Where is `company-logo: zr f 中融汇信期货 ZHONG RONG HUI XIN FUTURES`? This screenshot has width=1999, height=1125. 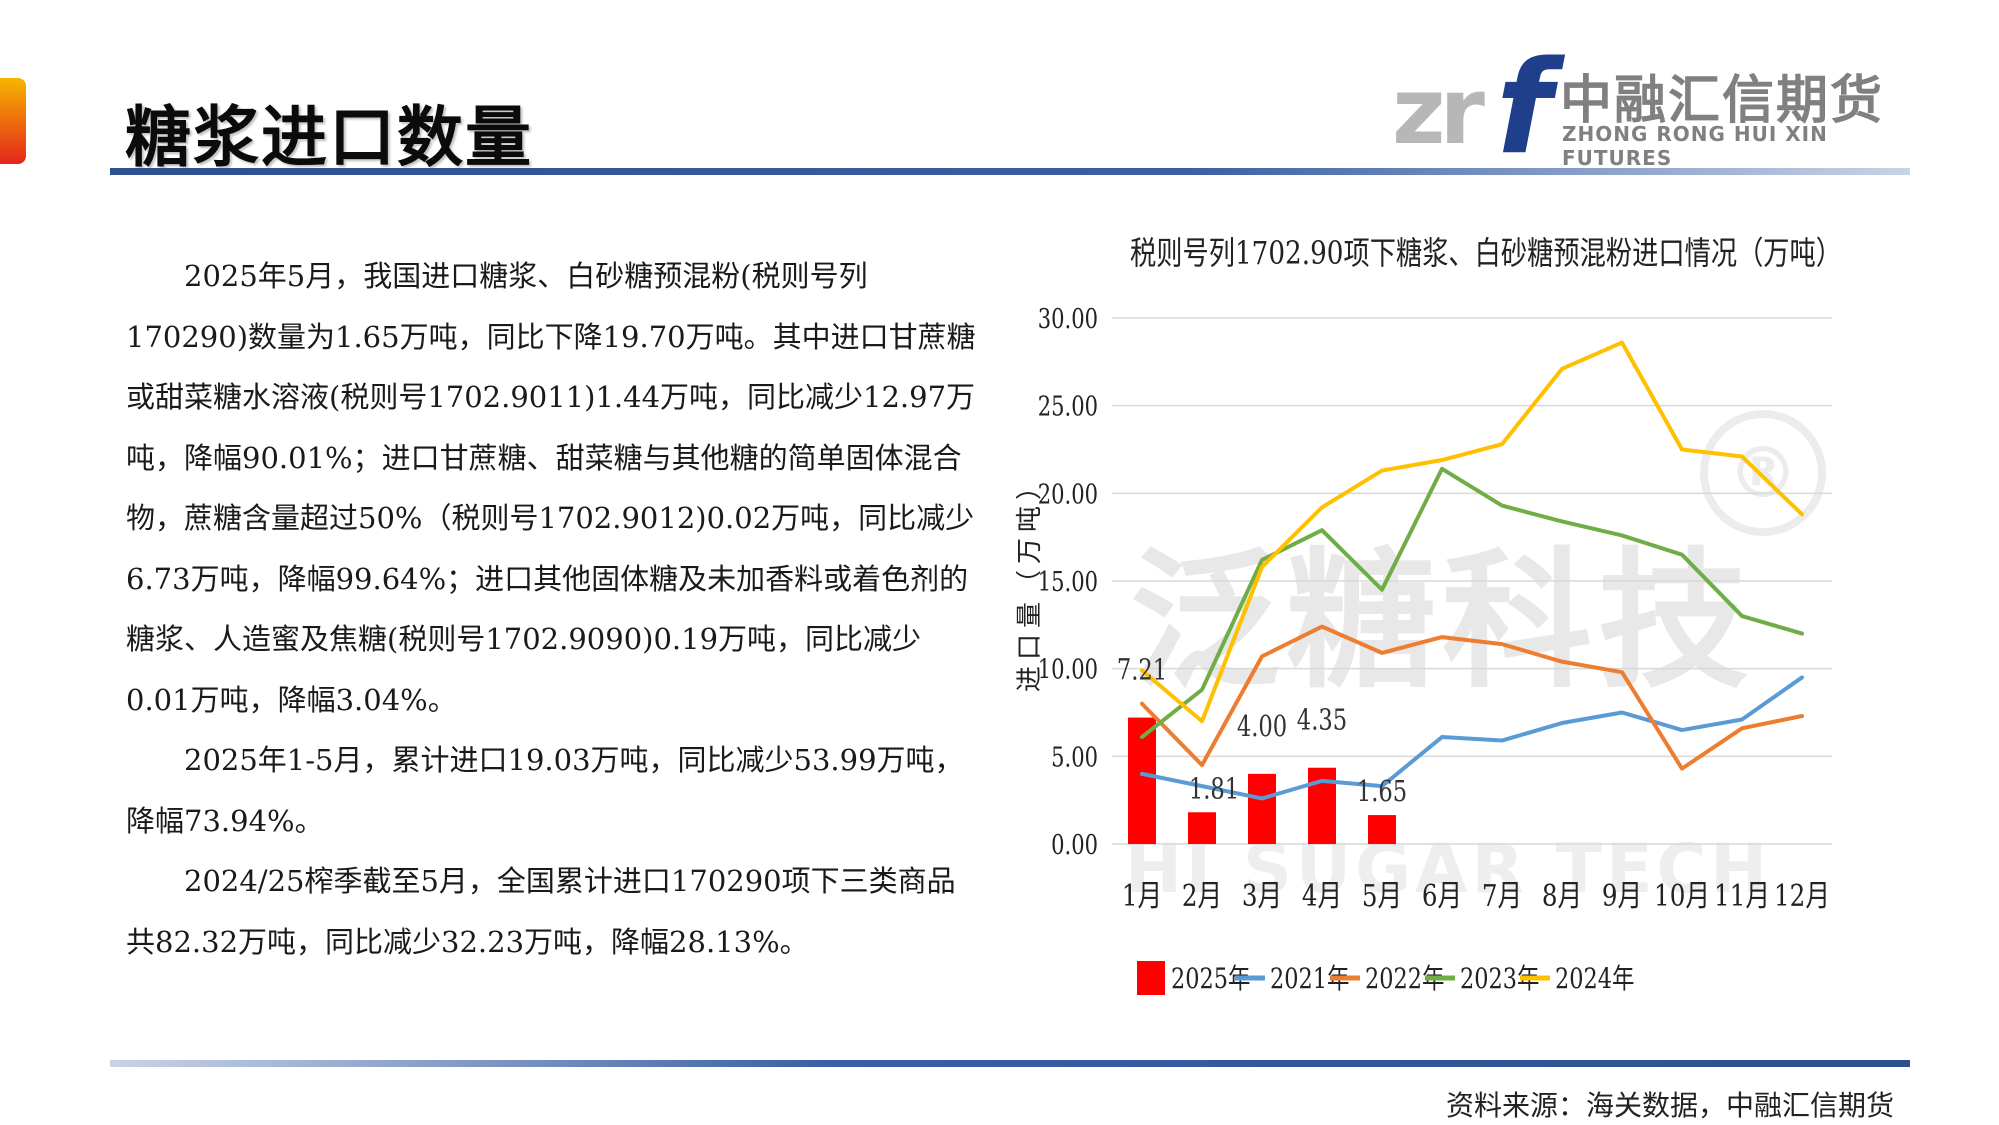
company-logo: zr f 中融汇信期货 ZHONG RONG HUI XIN FUTURES is located at coordinates (1643, 108).